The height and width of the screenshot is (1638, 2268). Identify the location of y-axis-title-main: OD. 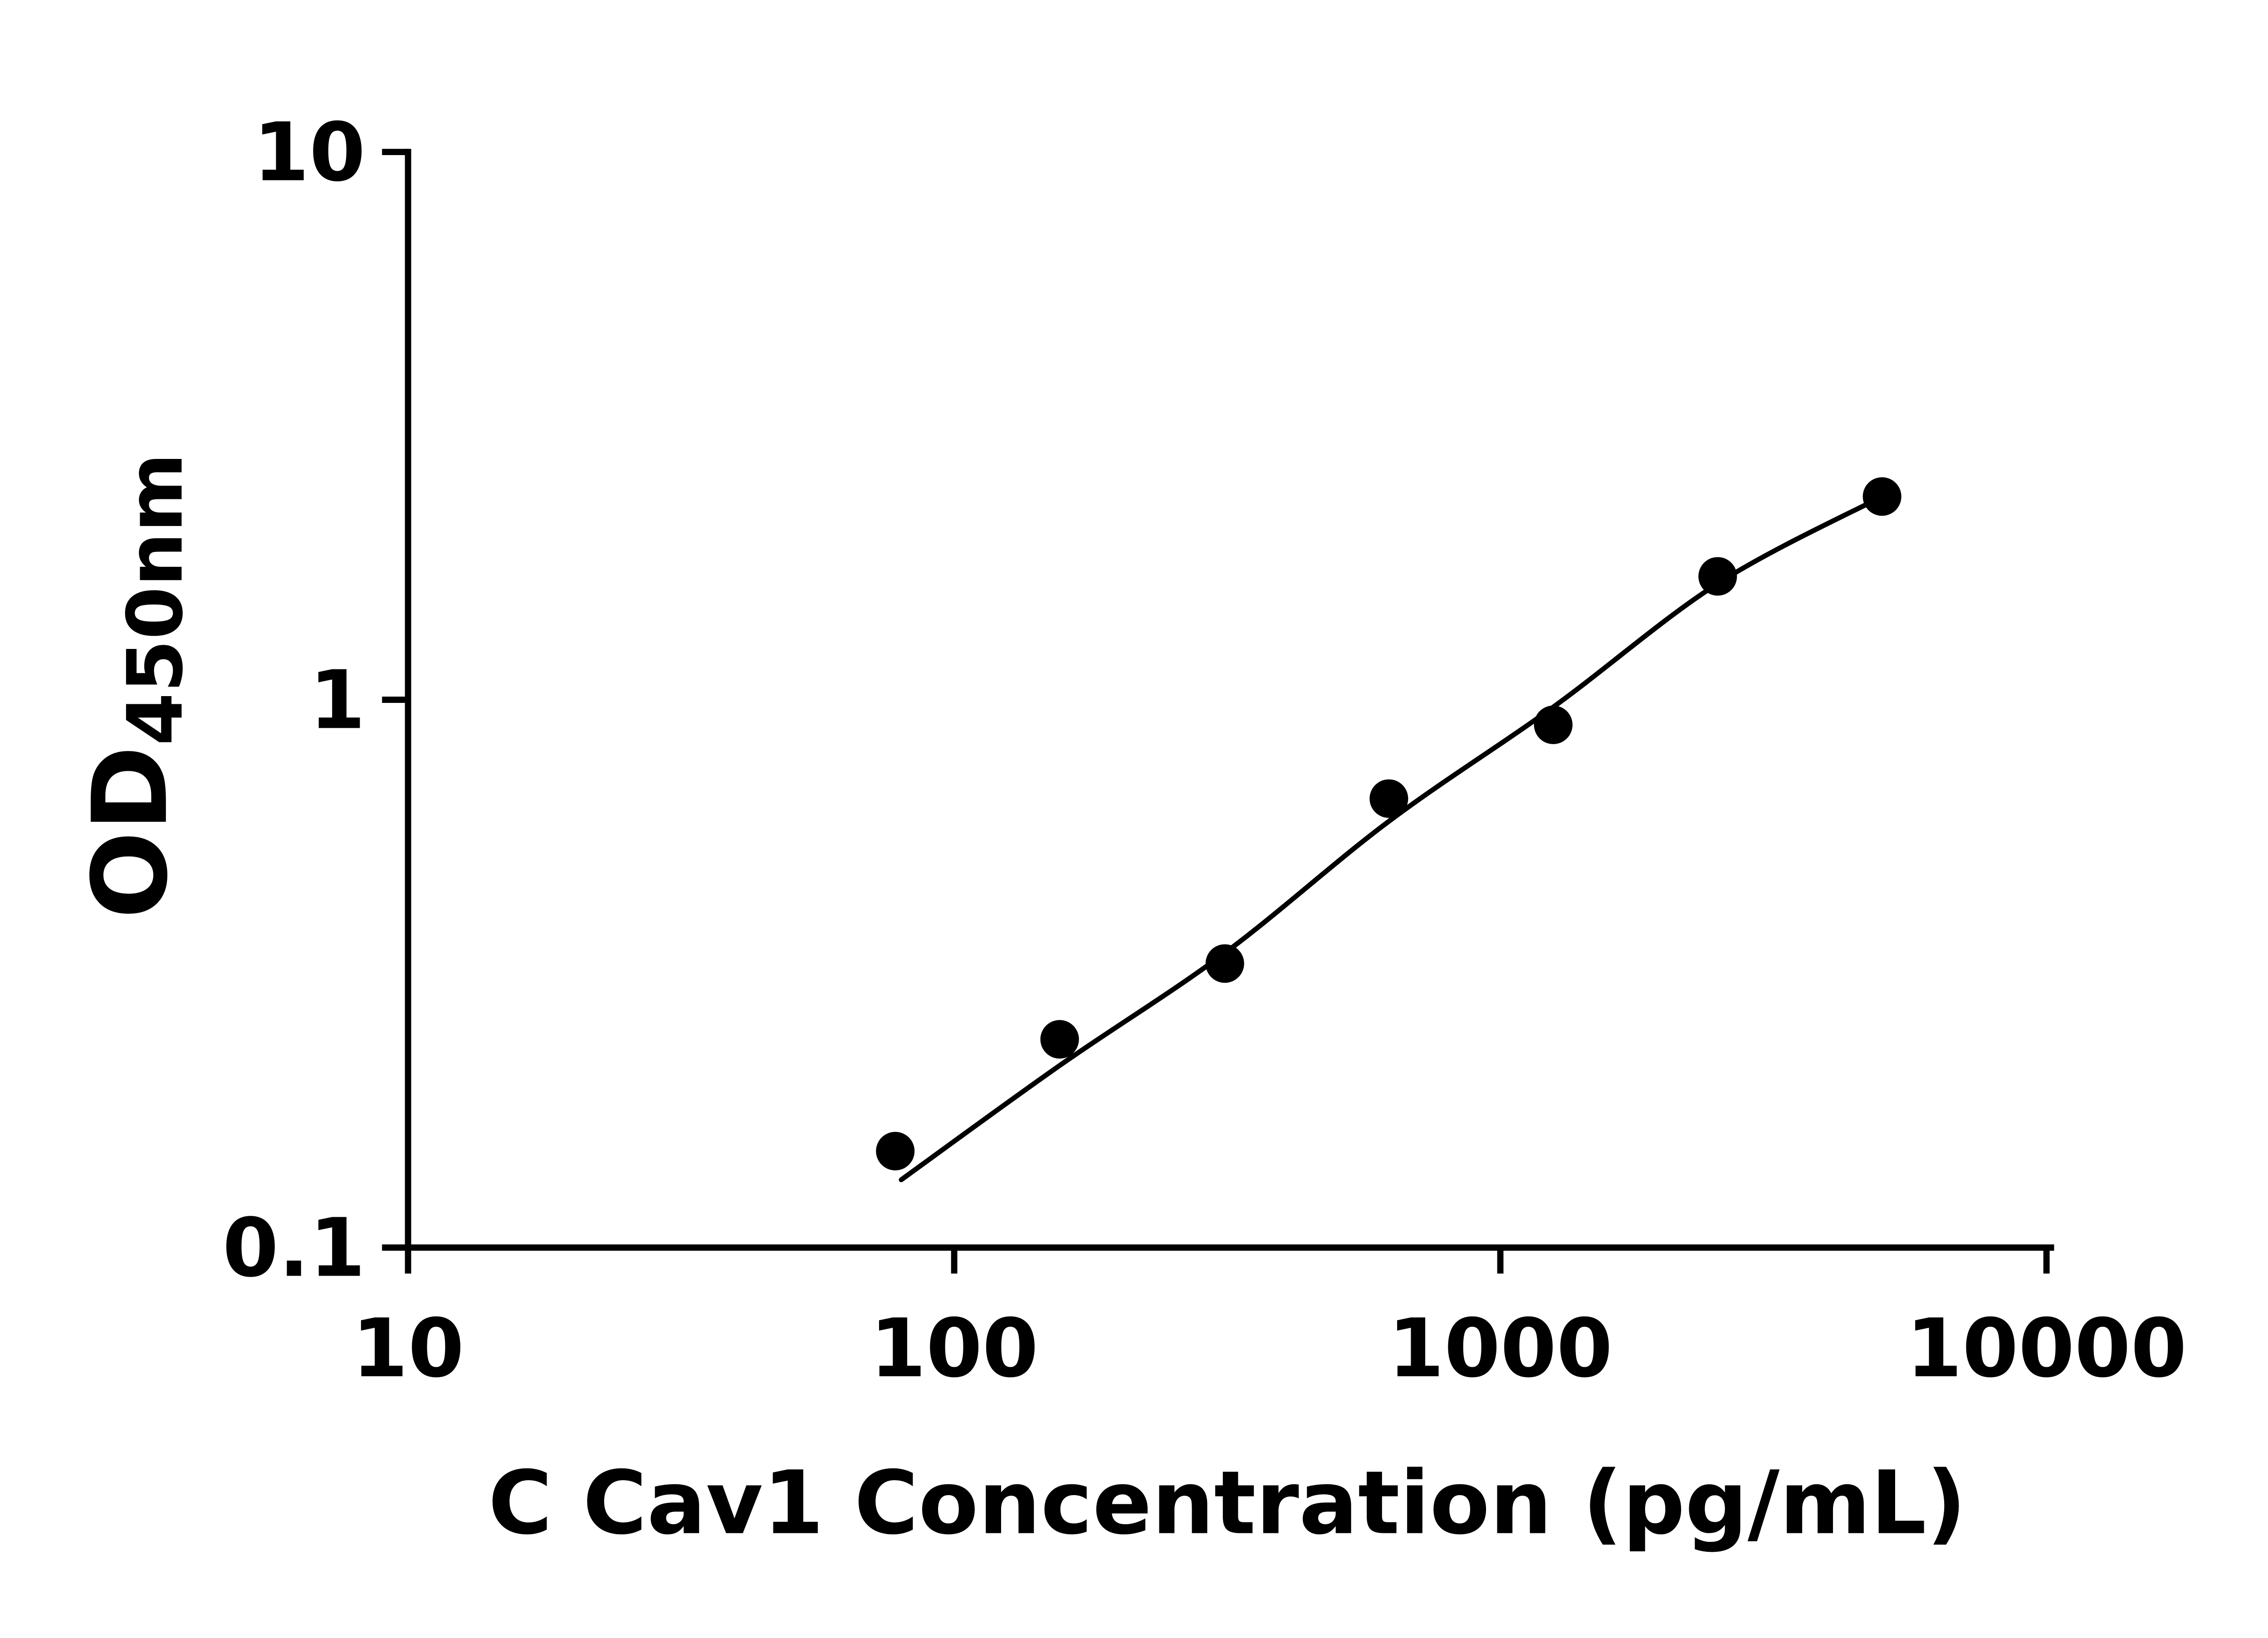
(130, 832).